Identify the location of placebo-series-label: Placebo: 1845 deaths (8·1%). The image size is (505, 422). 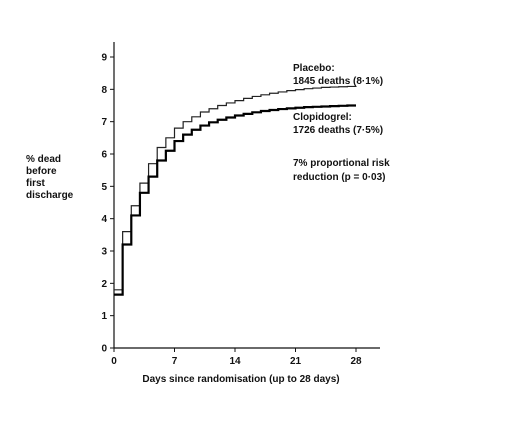
(338, 75).